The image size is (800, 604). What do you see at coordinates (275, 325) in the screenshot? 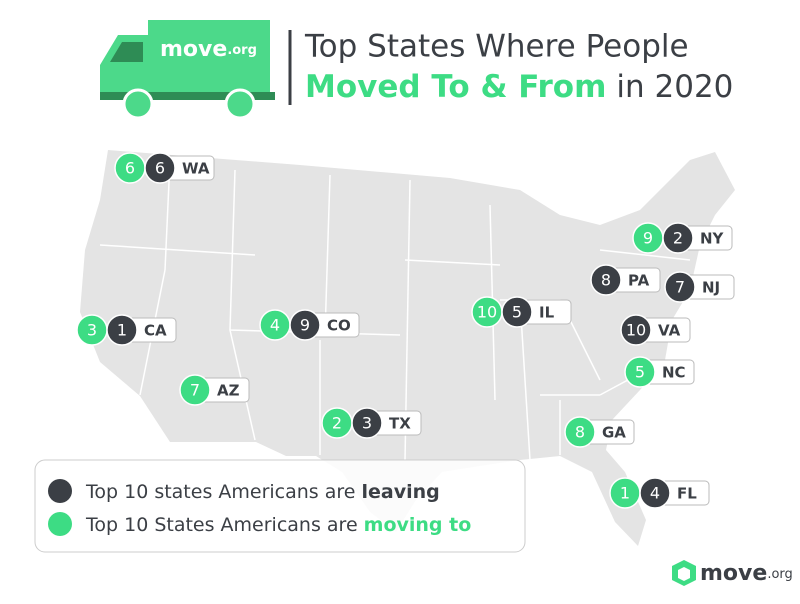
I see `moving-rank: 4` at bounding box center [275, 325].